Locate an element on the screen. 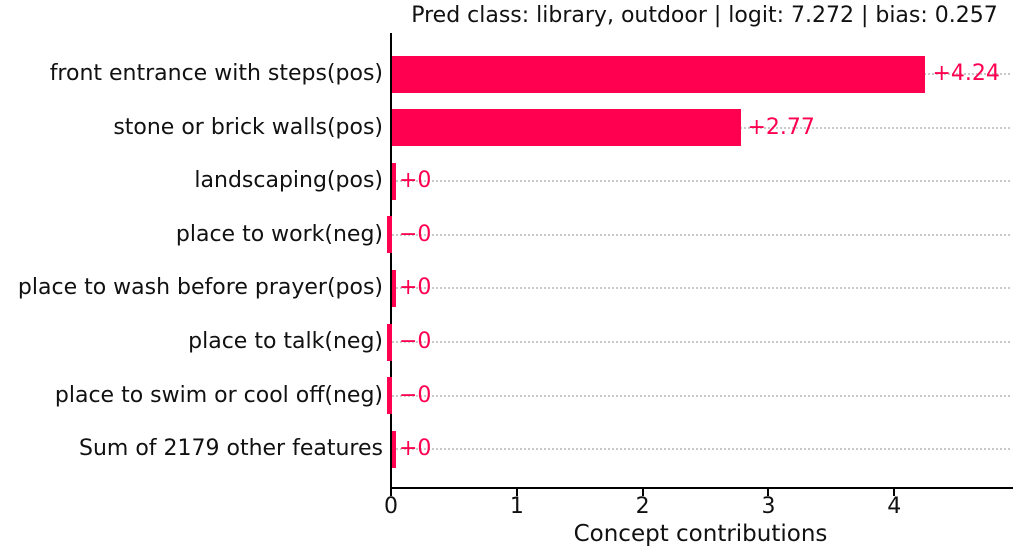 The height and width of the screenshot is (553, 1019). bar-value-label: +2.77 is located at coordinates (781, 127).